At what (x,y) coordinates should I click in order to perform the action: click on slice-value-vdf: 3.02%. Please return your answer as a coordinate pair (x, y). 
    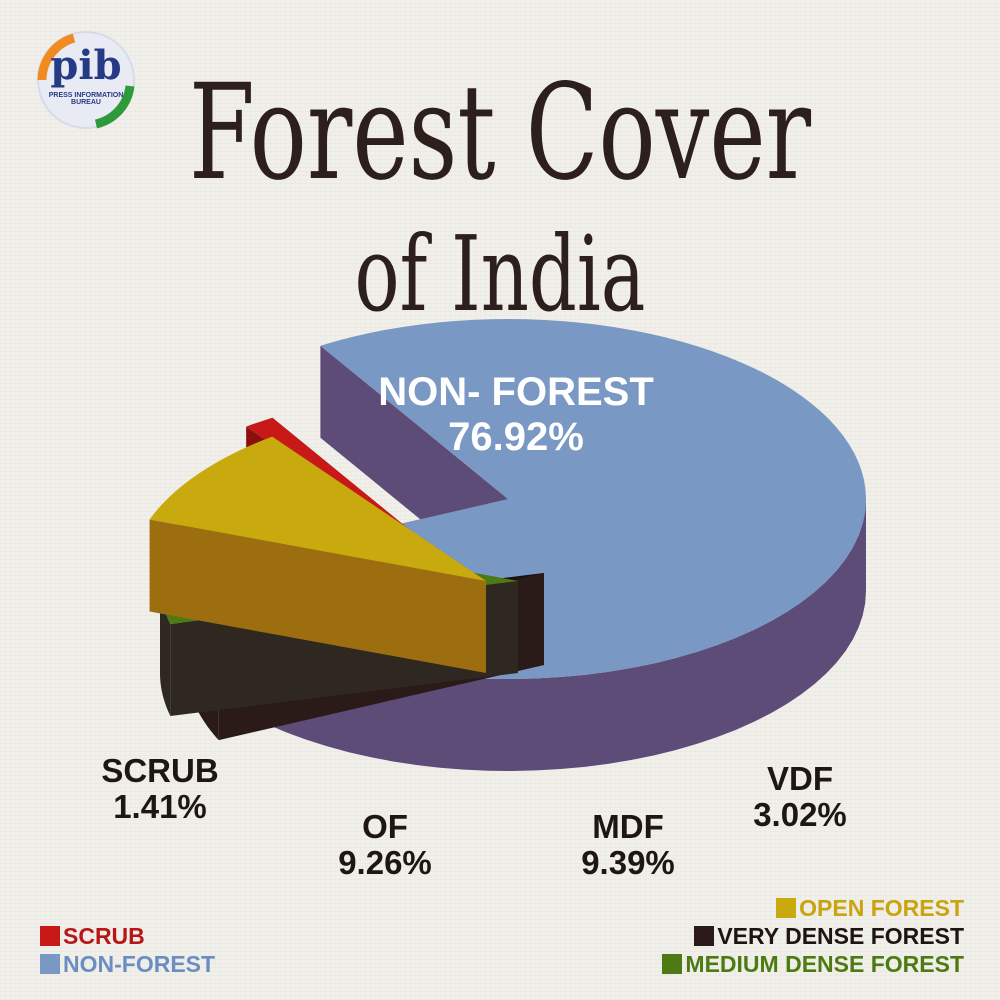
    Looking at the image, I should click on (800, 814).